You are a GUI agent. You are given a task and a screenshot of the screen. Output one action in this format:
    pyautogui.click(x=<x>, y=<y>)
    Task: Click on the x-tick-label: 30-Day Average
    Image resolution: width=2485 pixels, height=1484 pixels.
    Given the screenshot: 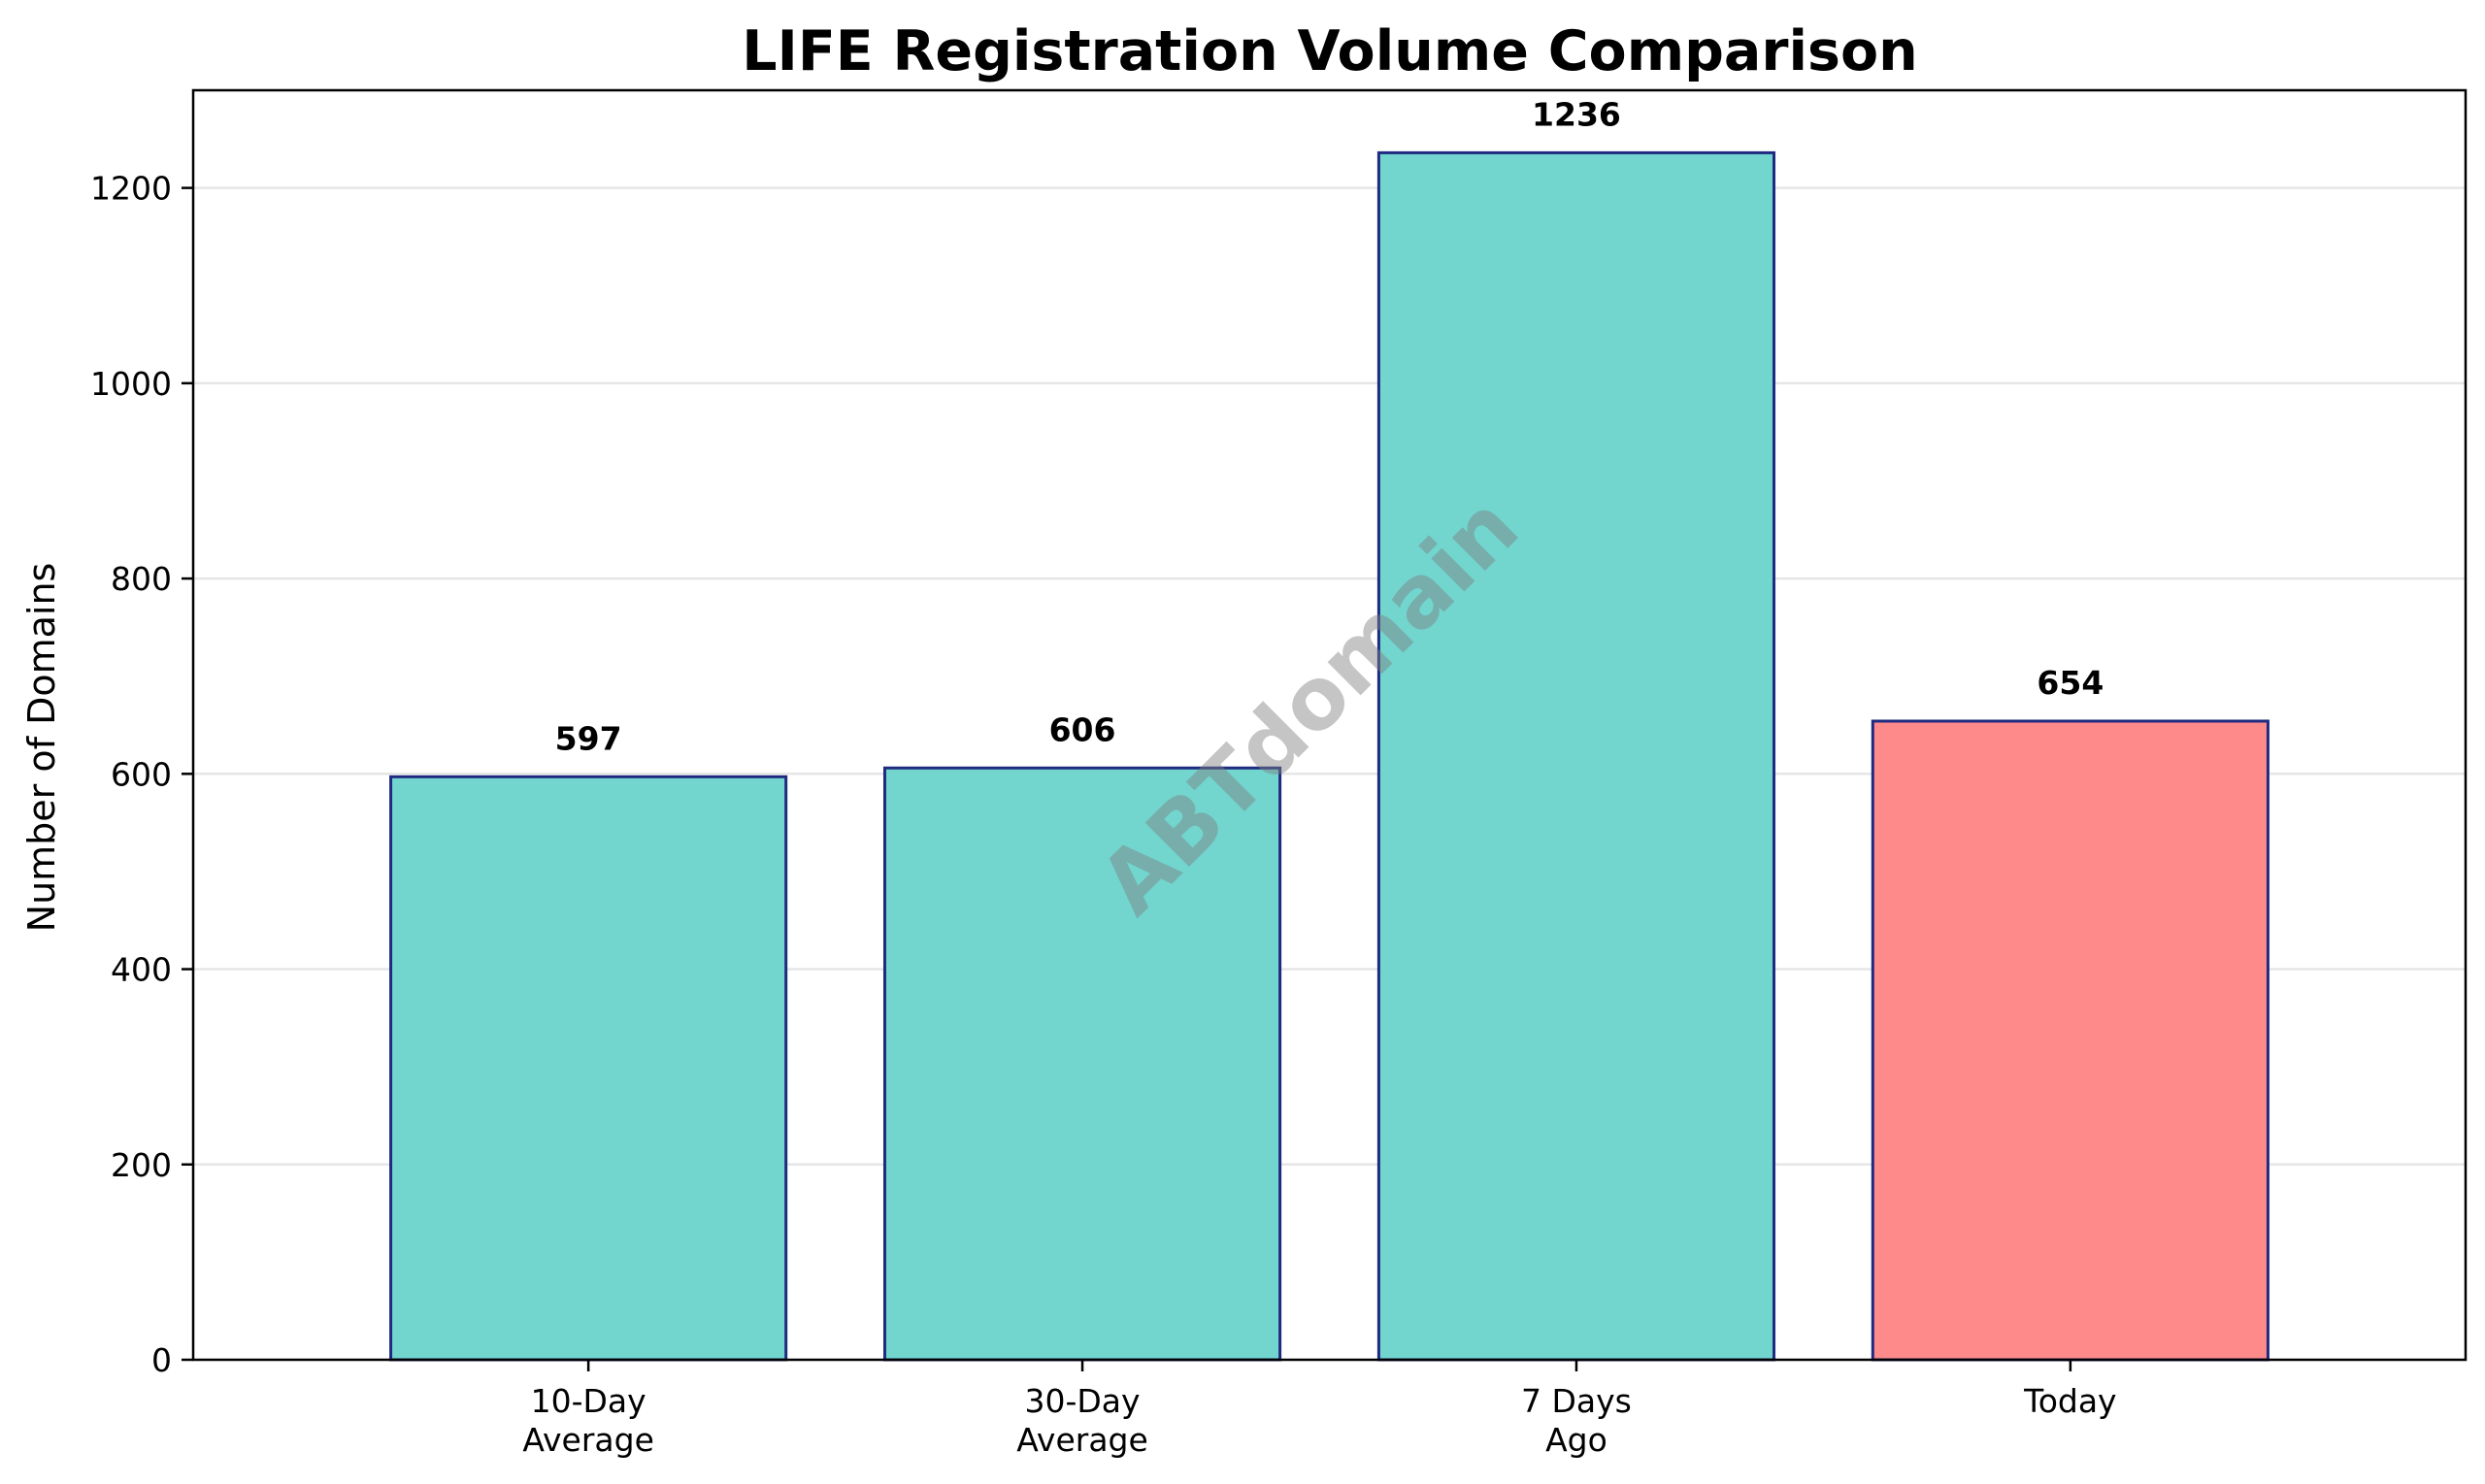 What is the action you would take?
    pyautogui.click(x=1082, y=1420)
    